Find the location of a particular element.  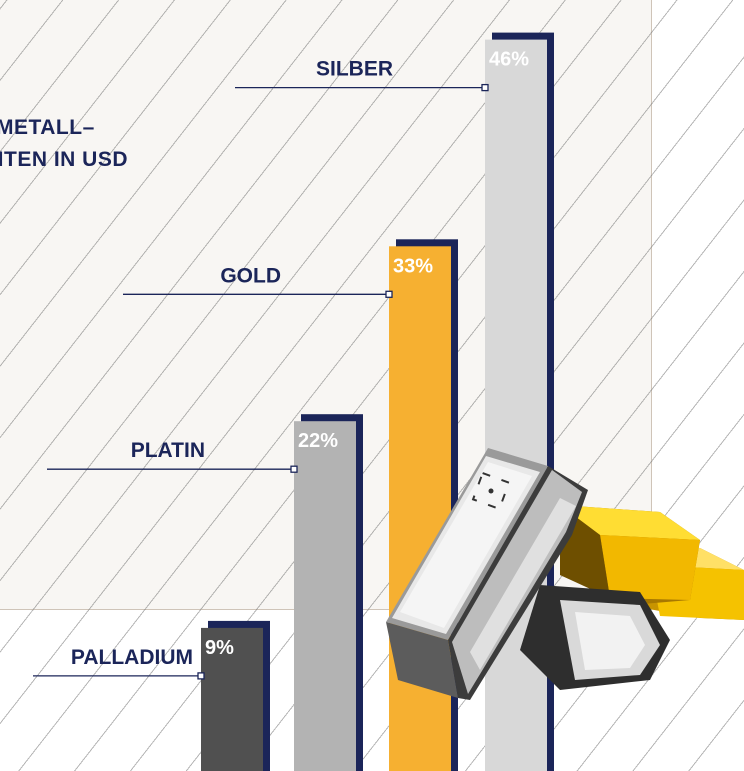

bar-platin is located at coordinates (325, 596).